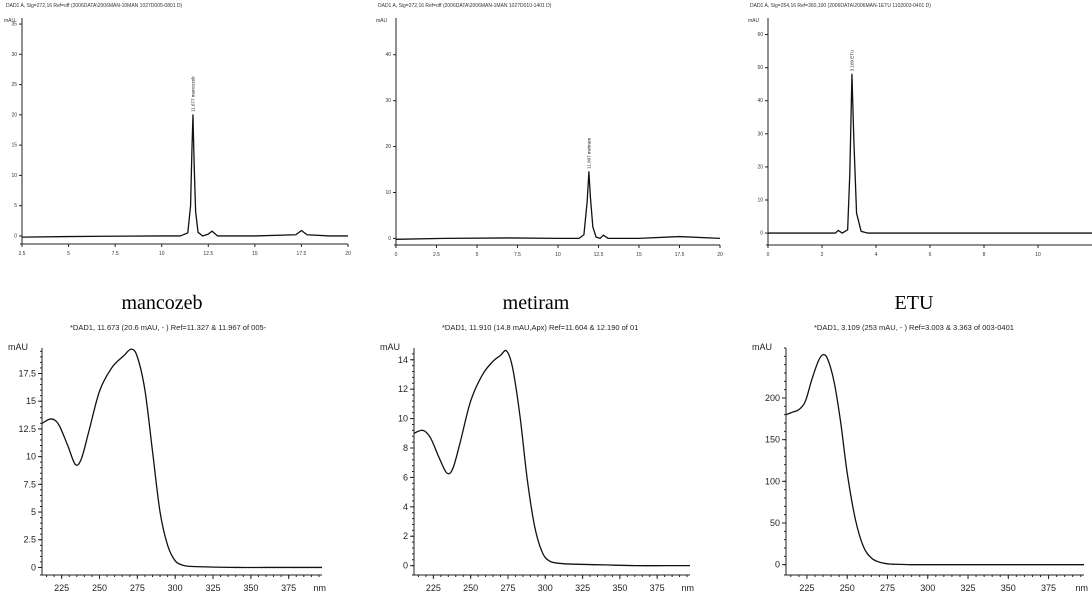 This screenshot has height=602, width=1092. Describe the element at coordinates (876, 255) in the screenshot. I see `x-tick-label: 4` at that location.